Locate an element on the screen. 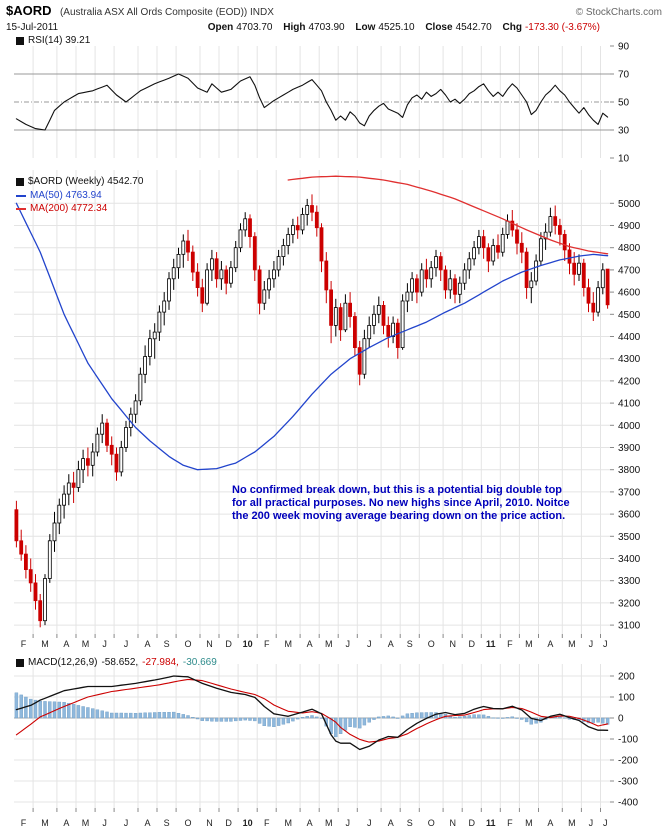 Image resolution: width=670 pixels, height=838 pixels. svg-text: 4600 is located at coordinates (629, 293).